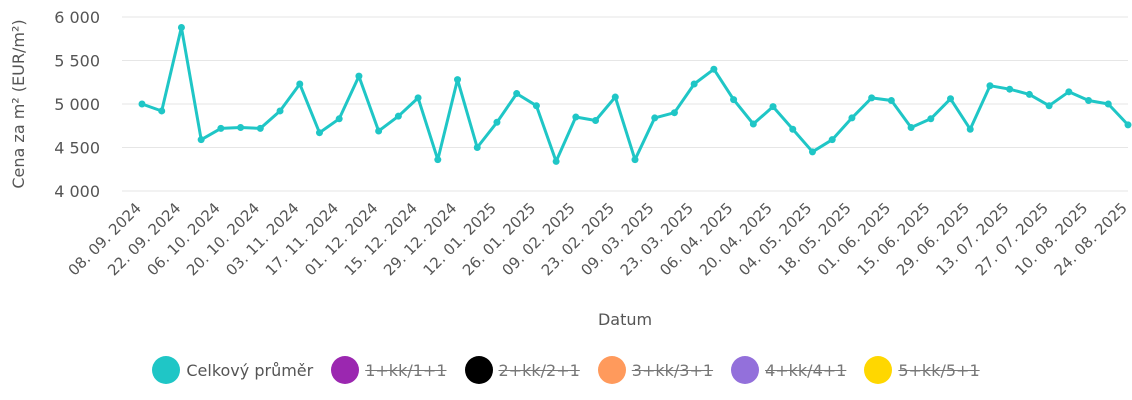  I want to click on legend-item: 1+kk/1+1, so click(389, 370).